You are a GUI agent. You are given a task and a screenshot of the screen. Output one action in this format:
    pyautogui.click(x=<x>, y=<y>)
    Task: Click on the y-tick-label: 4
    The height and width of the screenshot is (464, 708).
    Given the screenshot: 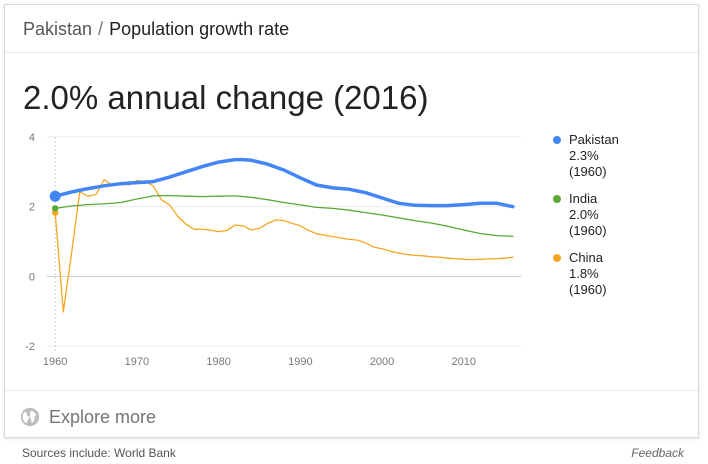 What is the action you would take?
    pyautogui.click(x=32, y=138)
    